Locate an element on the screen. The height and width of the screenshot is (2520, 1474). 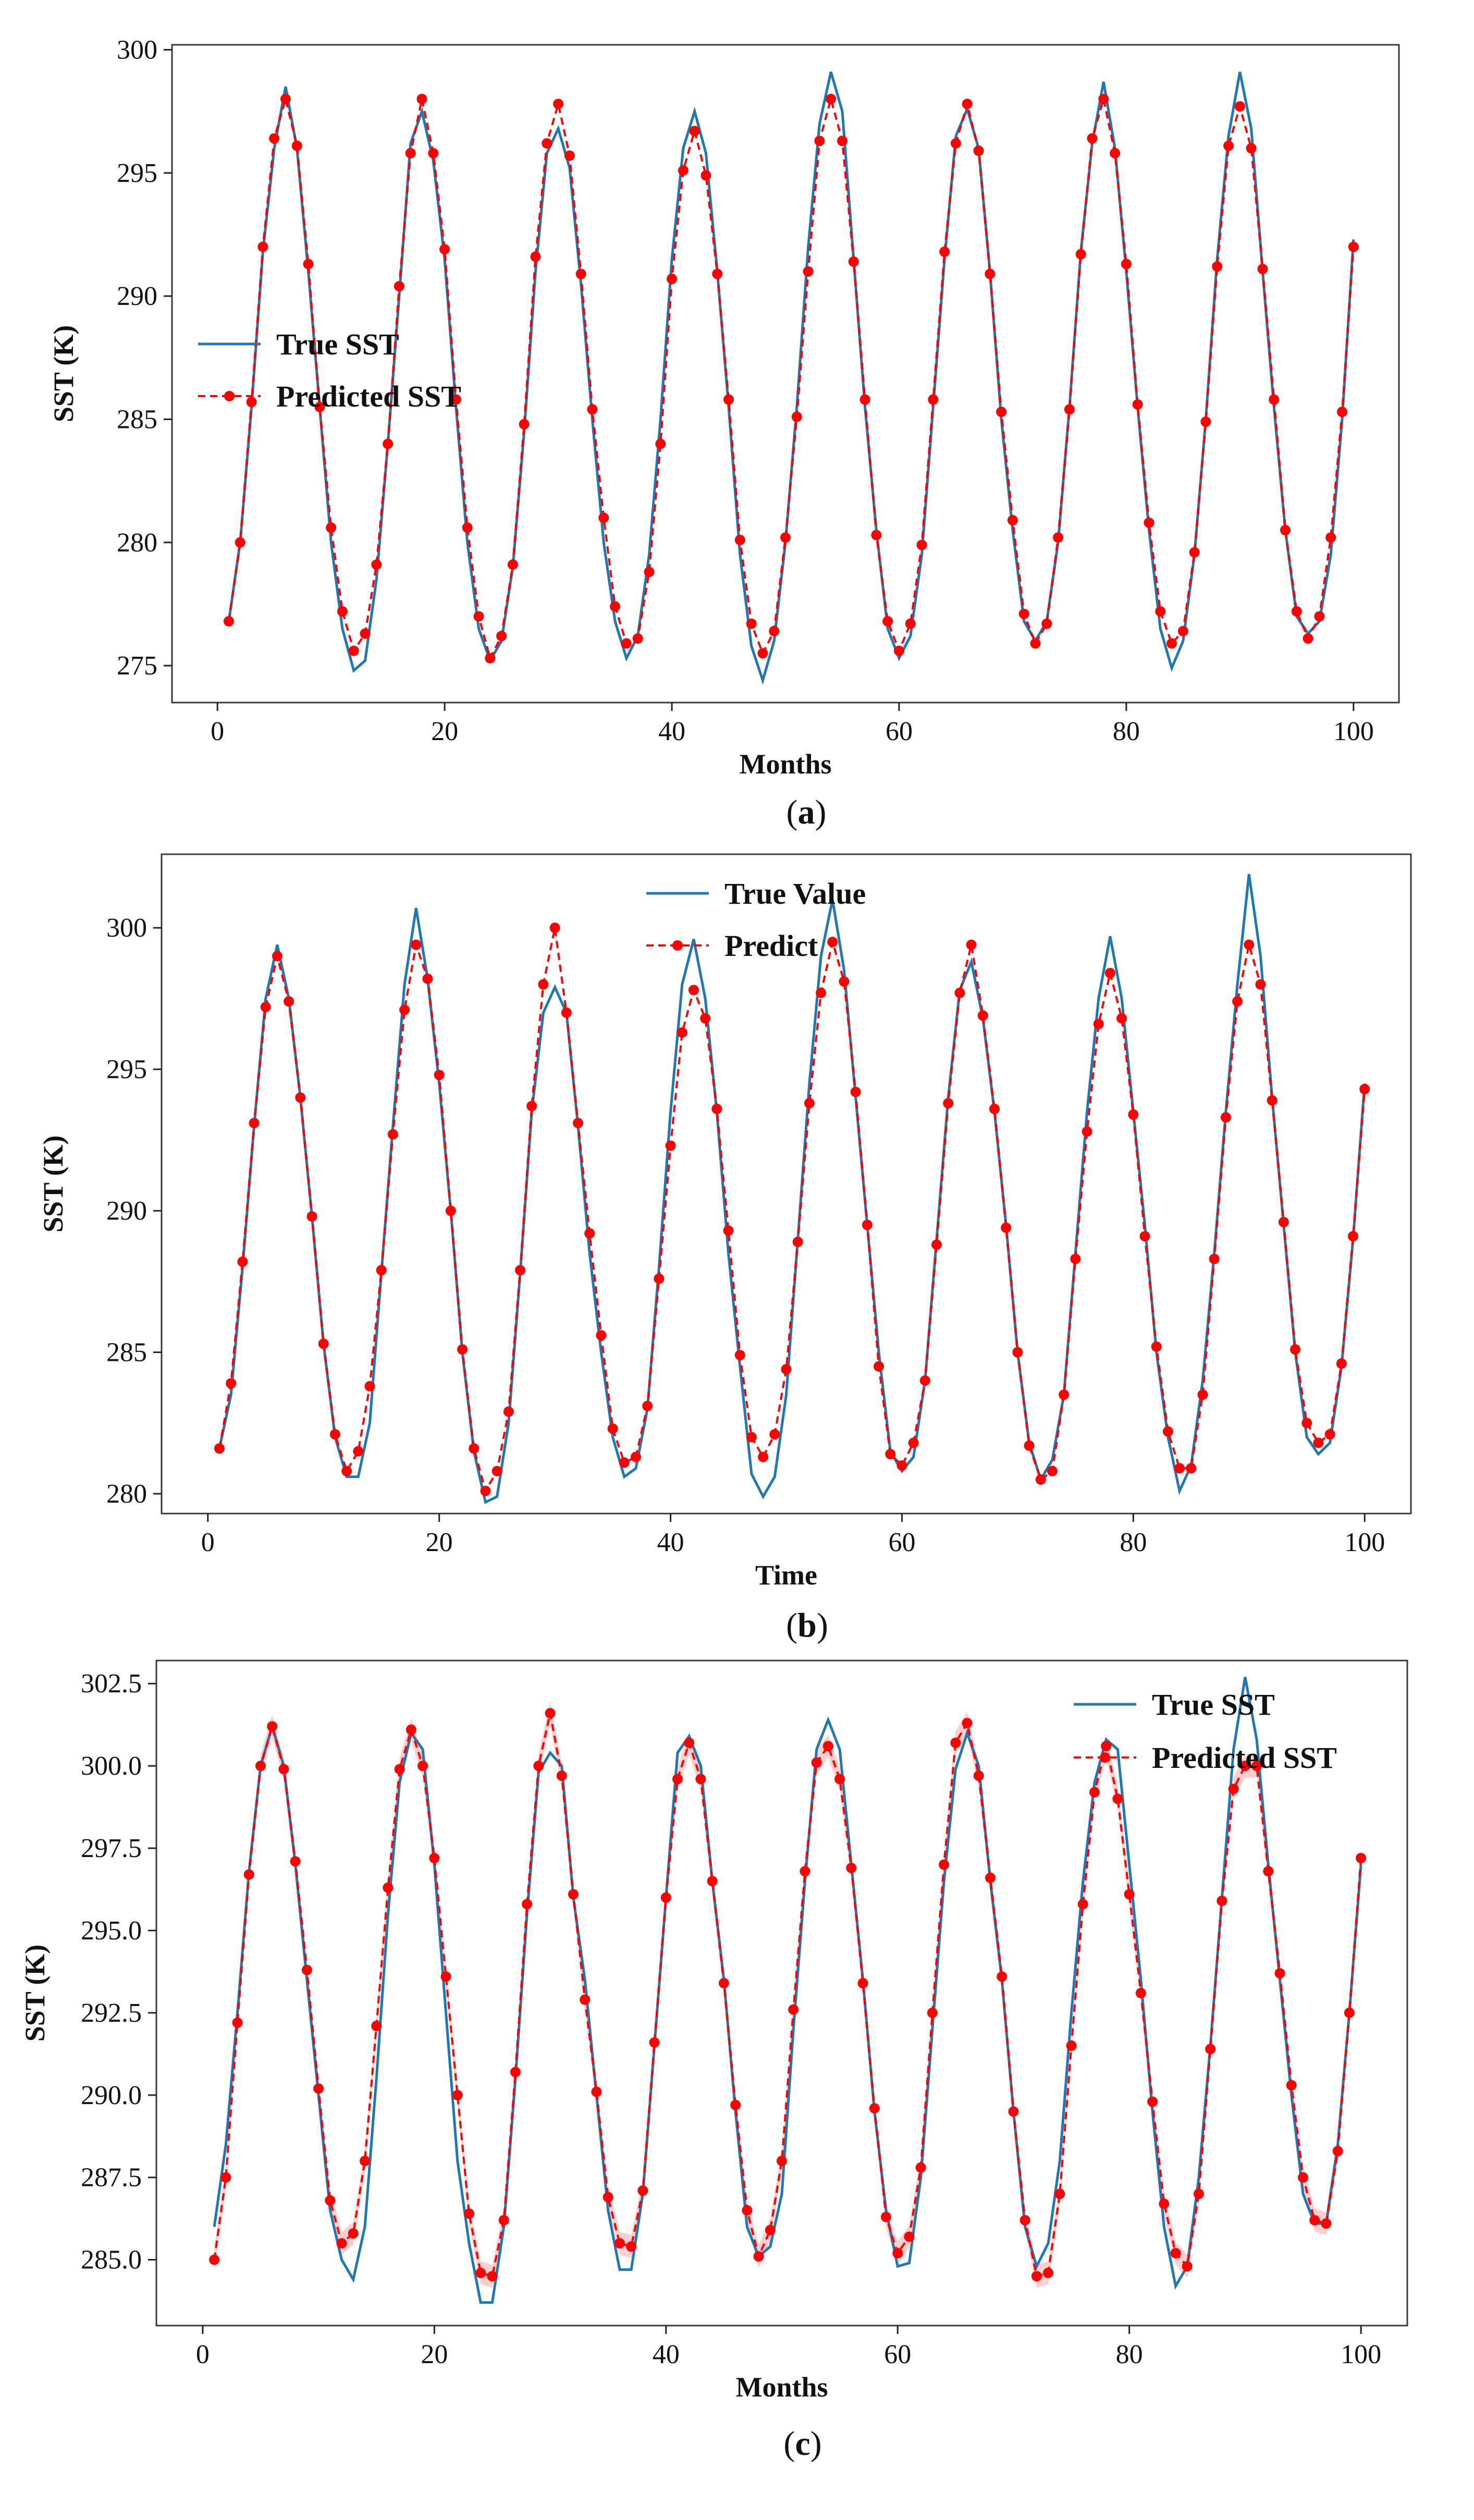
x-tick-label: 60 is located at coordinates (897, 2355).